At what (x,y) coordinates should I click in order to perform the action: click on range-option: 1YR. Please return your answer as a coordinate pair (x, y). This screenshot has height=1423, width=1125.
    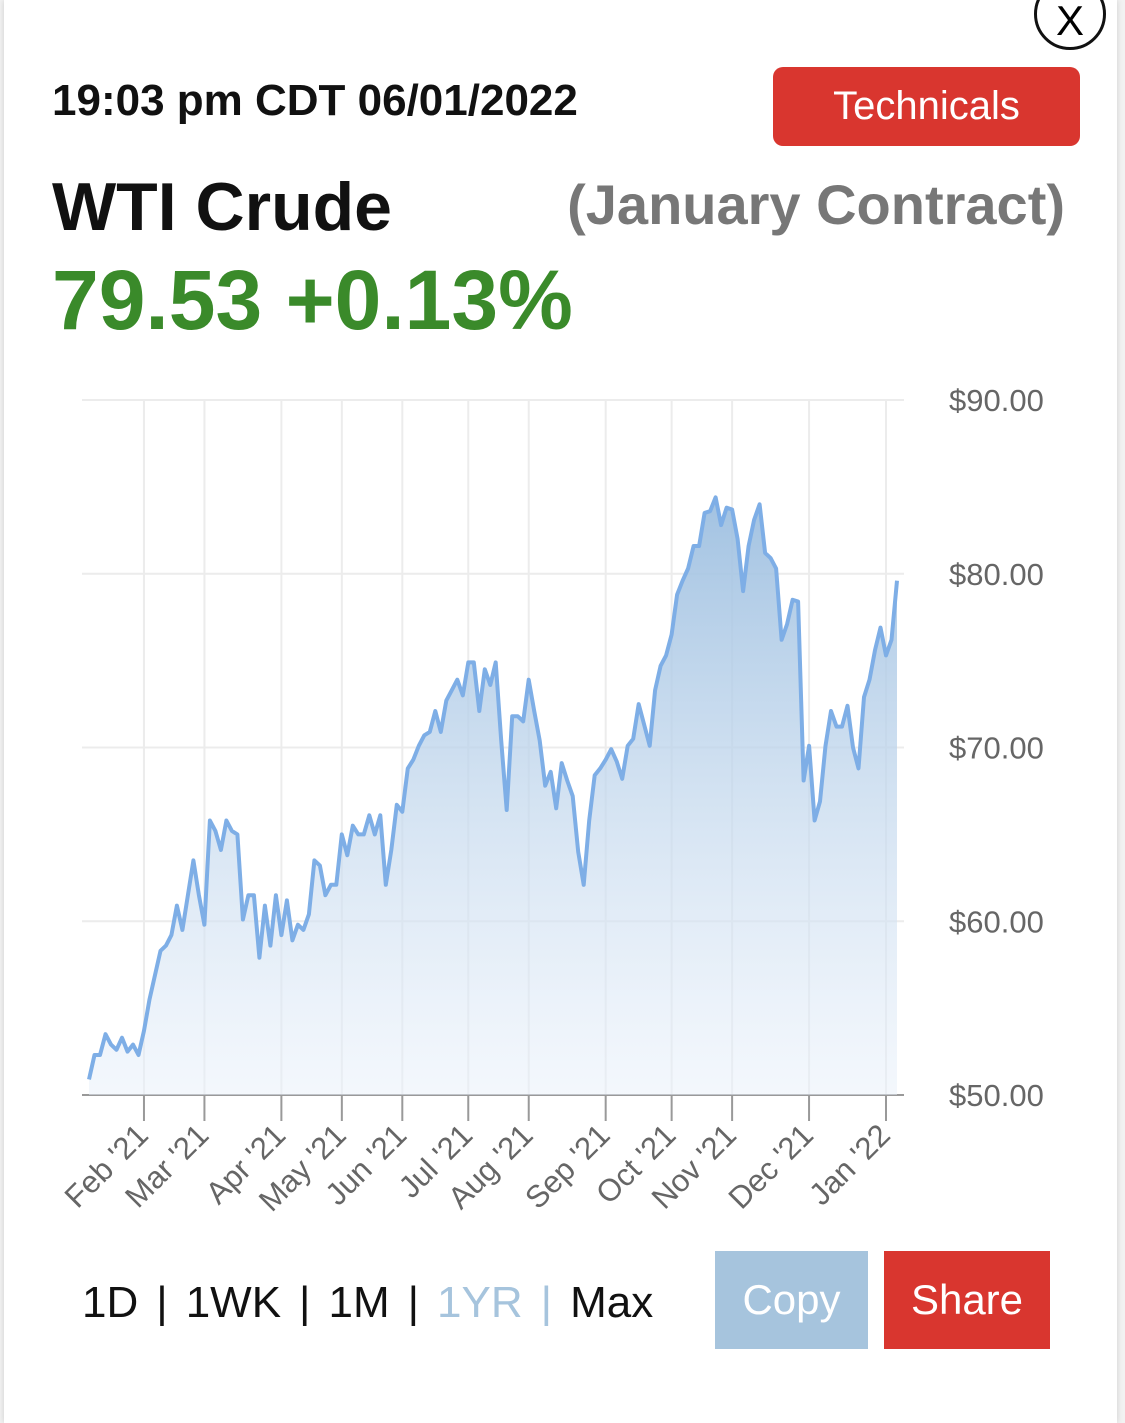
    Looking at the image, I should click on (480, 1302).